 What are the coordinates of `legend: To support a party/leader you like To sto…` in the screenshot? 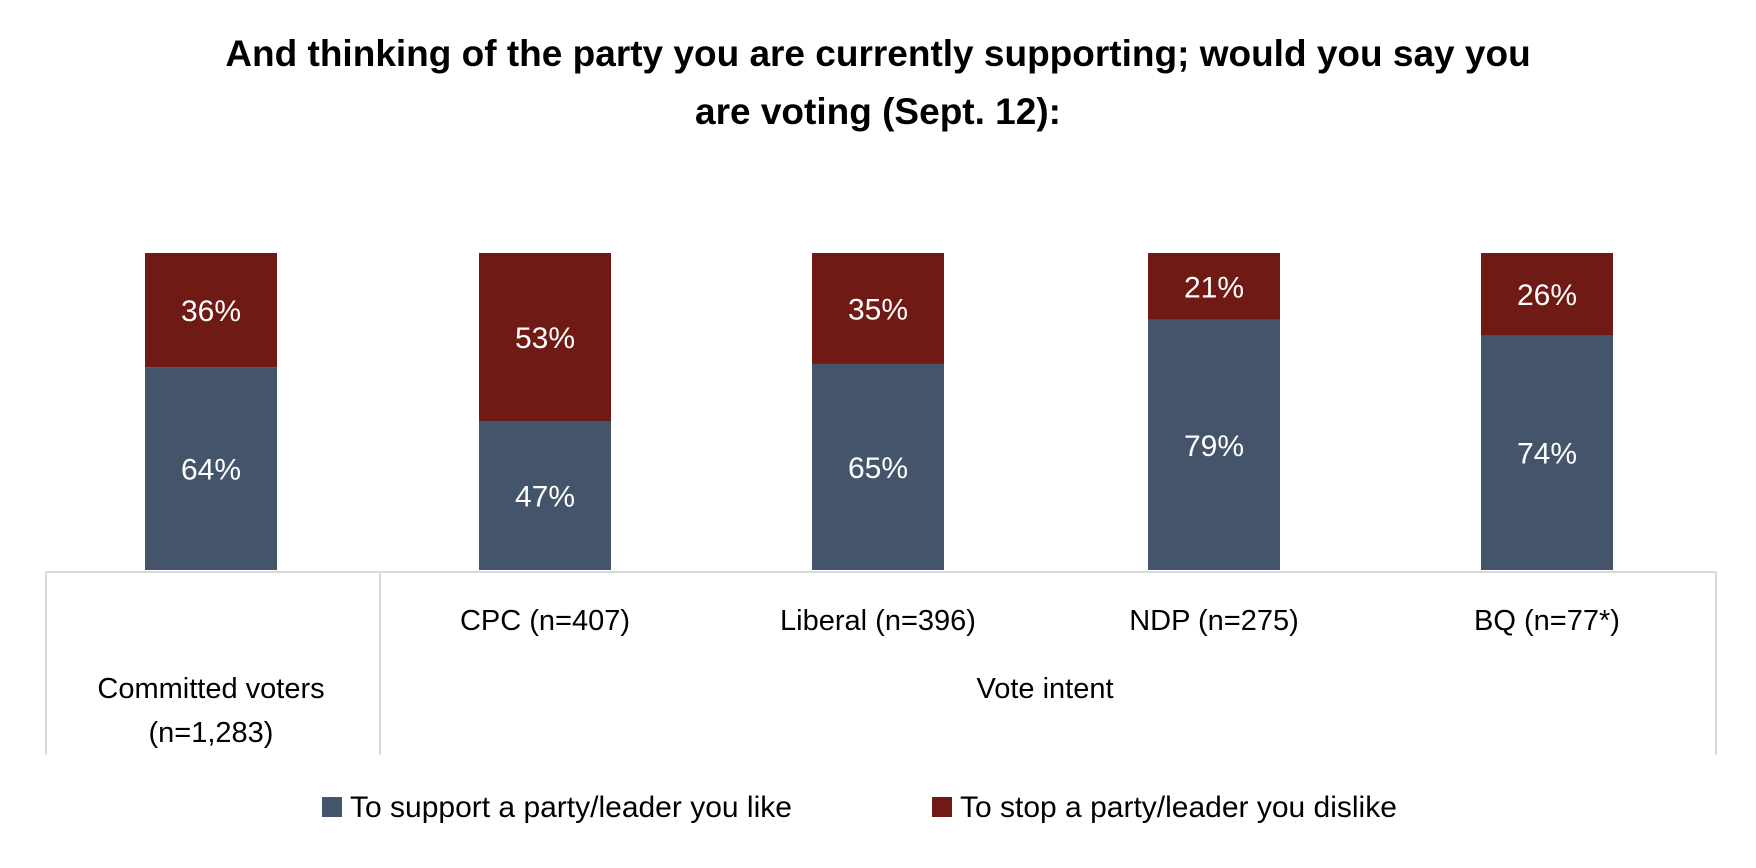 It's located at (859, 807).